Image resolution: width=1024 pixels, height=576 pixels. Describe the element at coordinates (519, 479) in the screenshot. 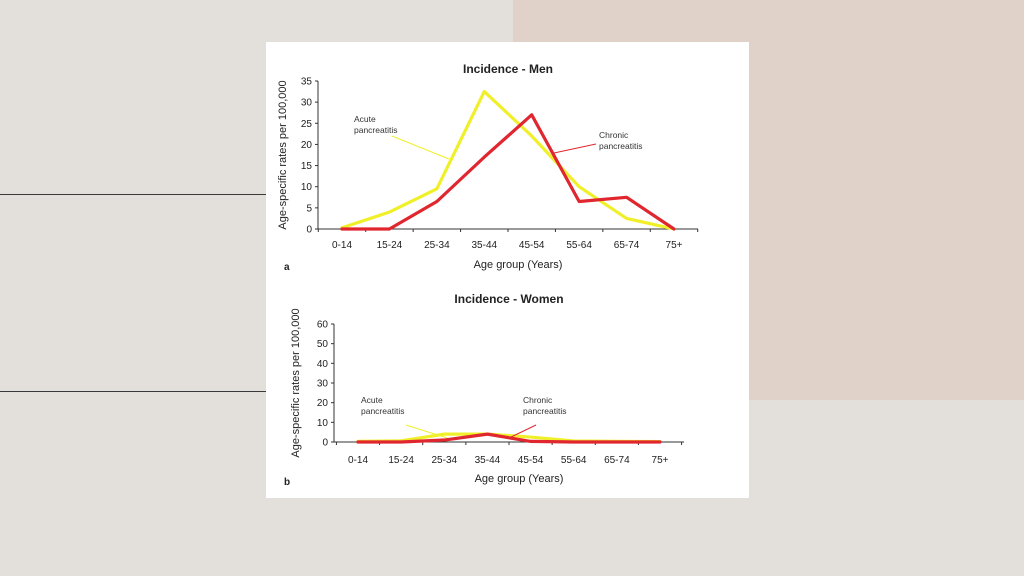

I see `panel-b-x-axis-title: Age group (Years)` at that location.